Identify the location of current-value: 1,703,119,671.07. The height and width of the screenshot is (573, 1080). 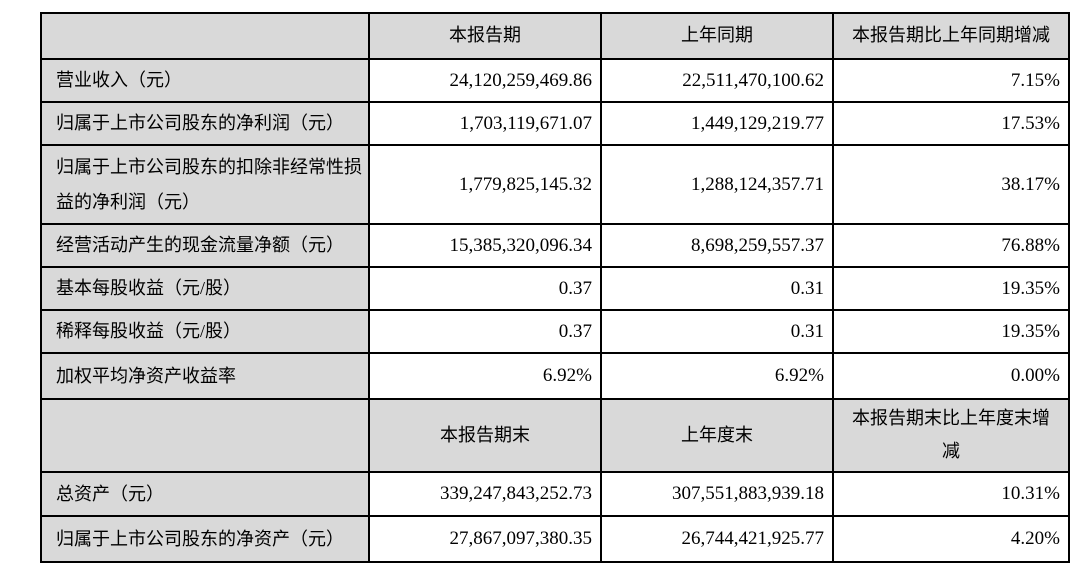
(485, 123).